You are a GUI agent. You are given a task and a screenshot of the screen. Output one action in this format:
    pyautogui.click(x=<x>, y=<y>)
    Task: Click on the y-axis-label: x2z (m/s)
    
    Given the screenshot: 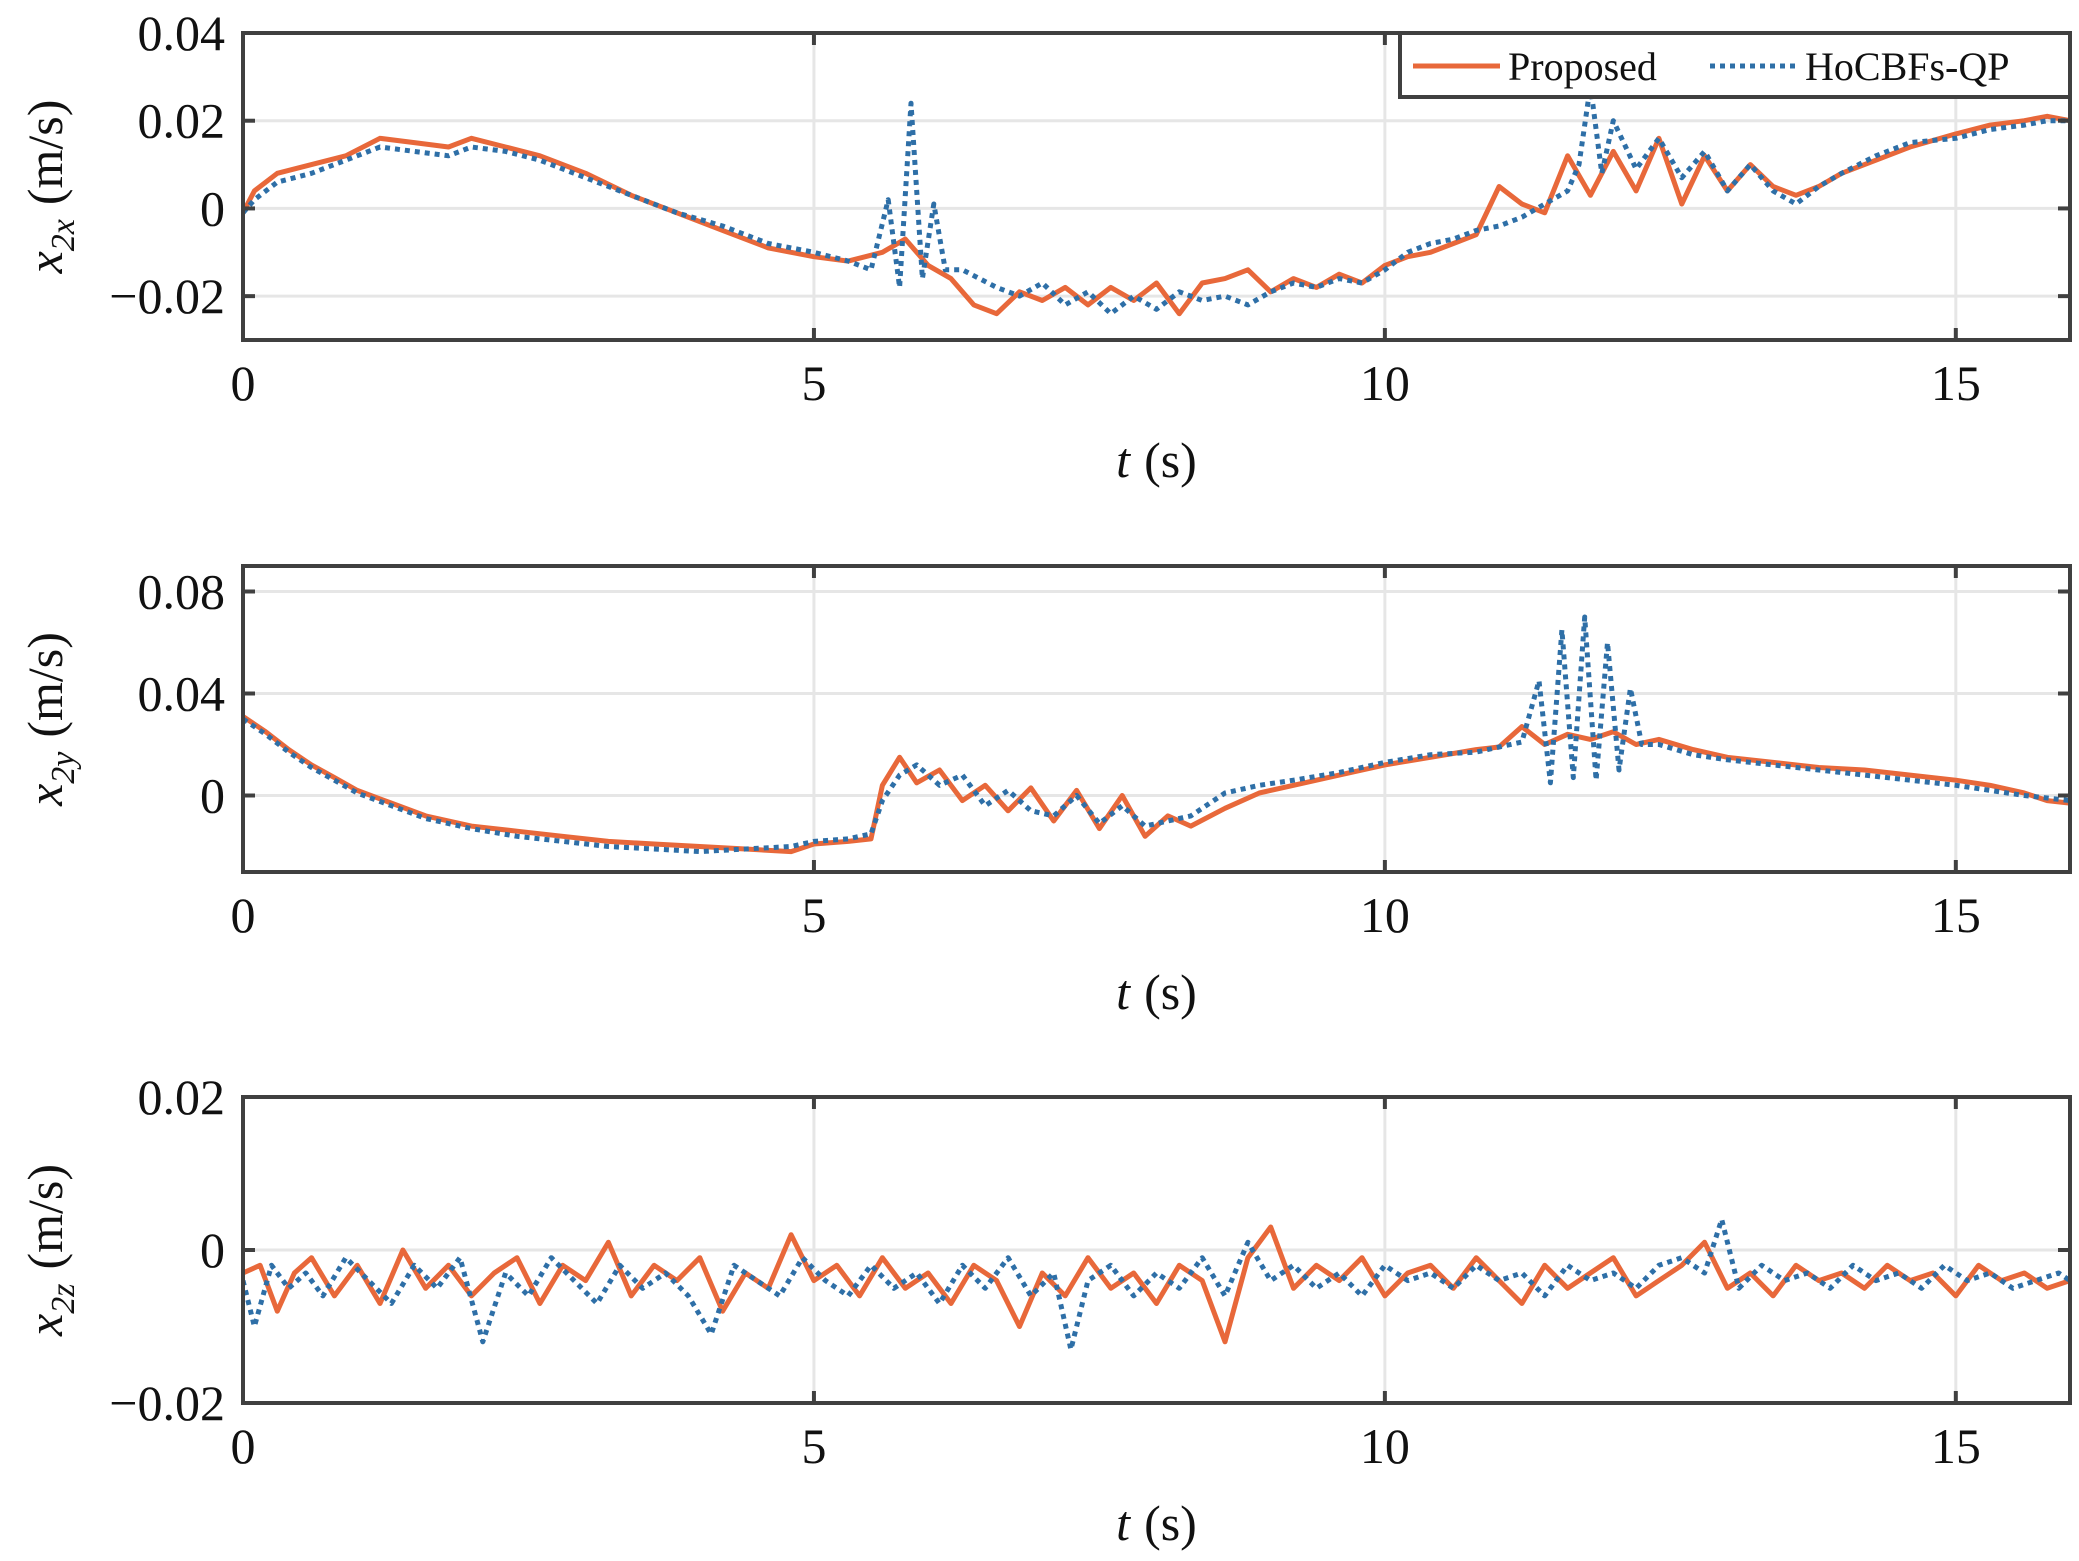 What is the action you would take?
    pyautogui.click(x=49, y=1250)
    